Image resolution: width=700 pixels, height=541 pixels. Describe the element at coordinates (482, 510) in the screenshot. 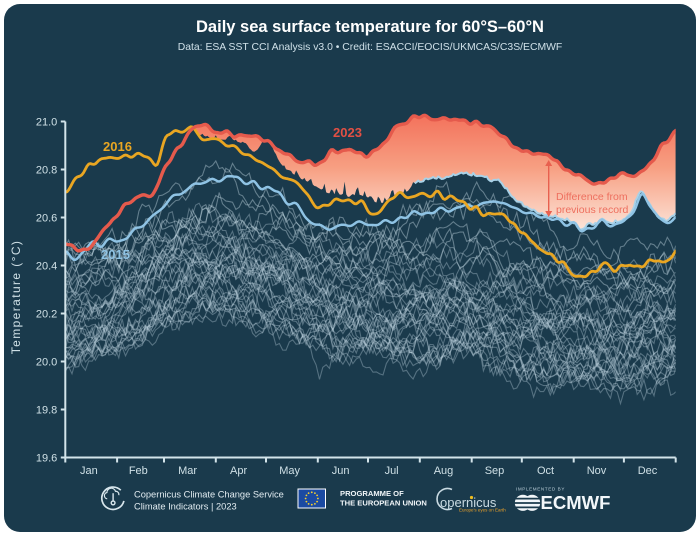

I see `svg-text: Europe’s eyes on Earth` at that location.